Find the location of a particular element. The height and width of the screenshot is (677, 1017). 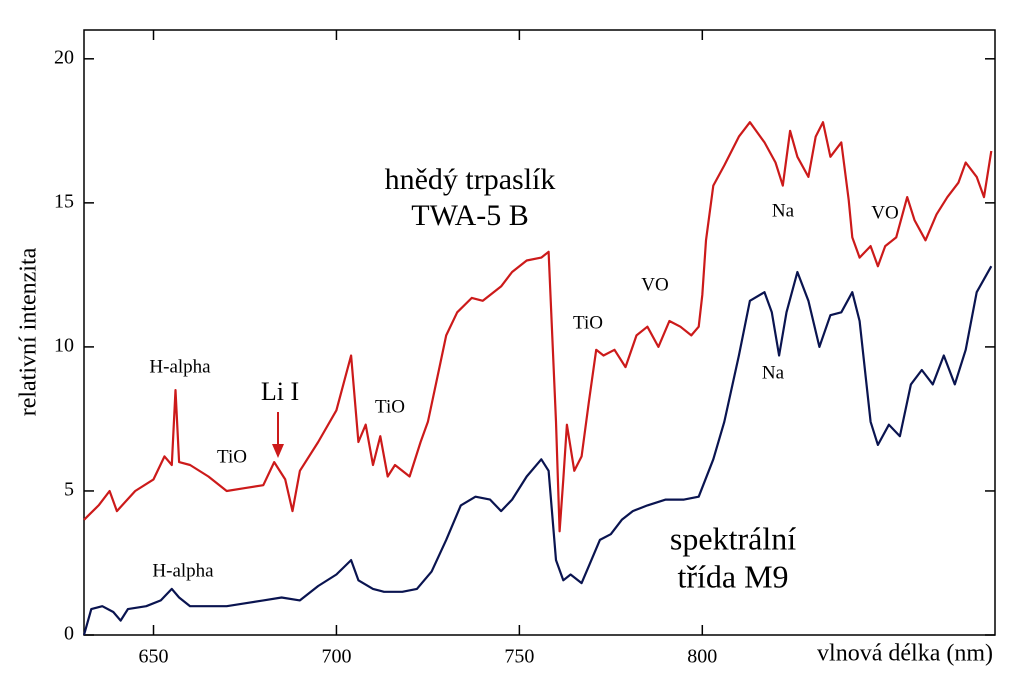

annotation: hnědý trpaslík is located at coordinates (470, 179).